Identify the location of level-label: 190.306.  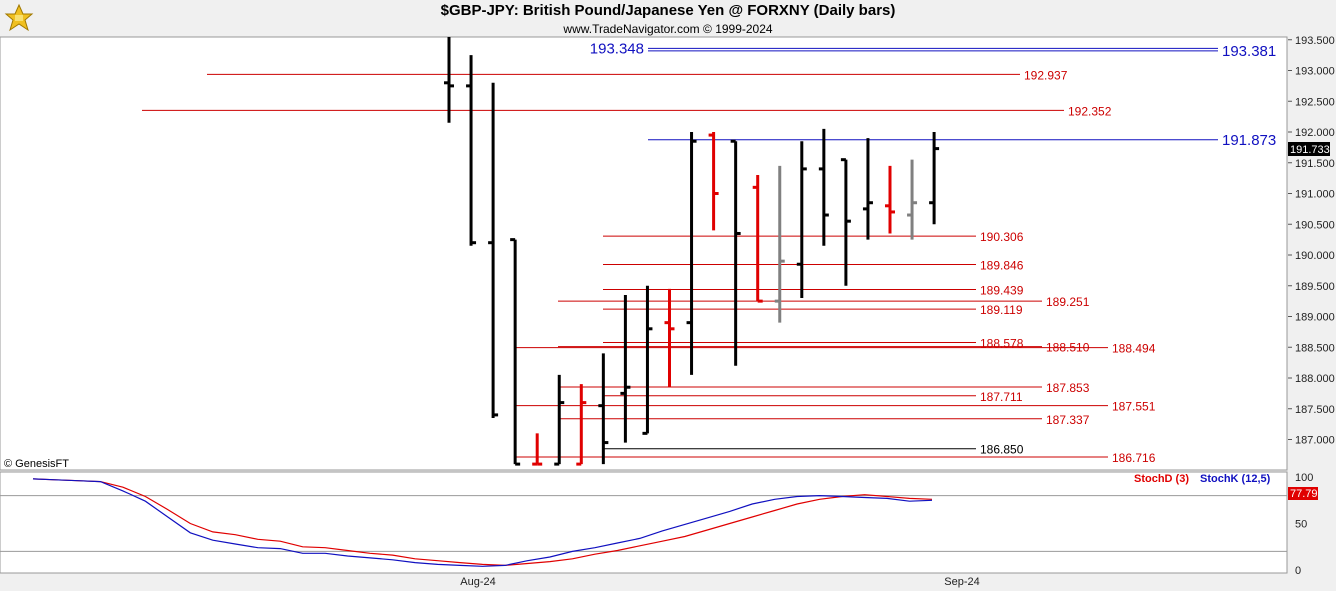
(1002, 237).